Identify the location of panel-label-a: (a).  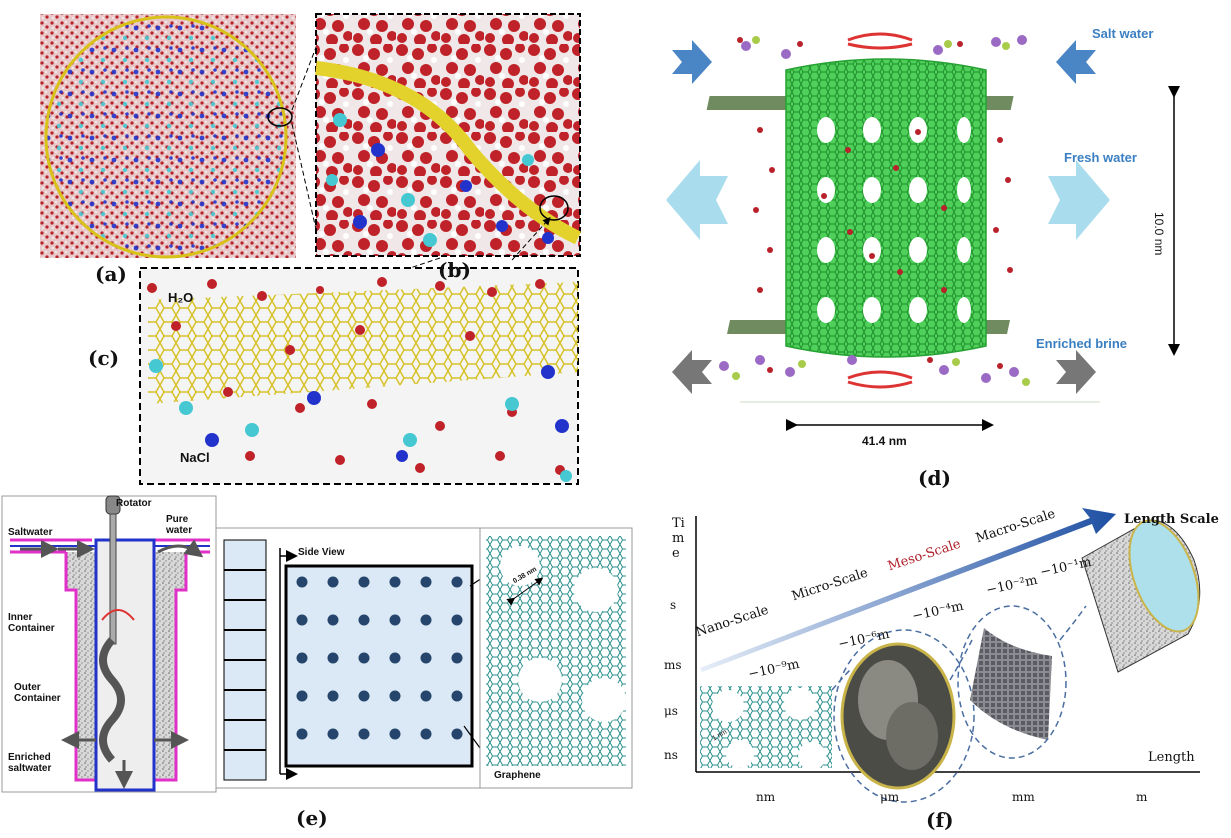
(111, 274).